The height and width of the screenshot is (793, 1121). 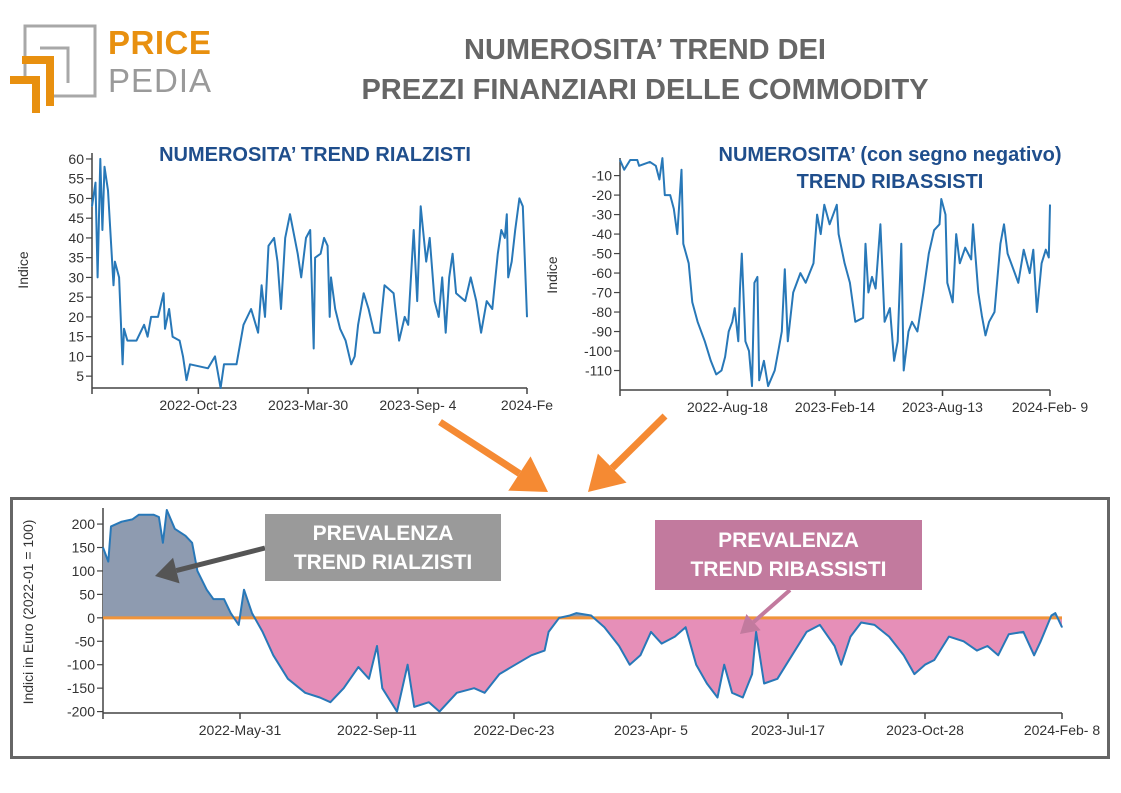 I want to click on y-tick-label: 55, so click(x=76, y=179).